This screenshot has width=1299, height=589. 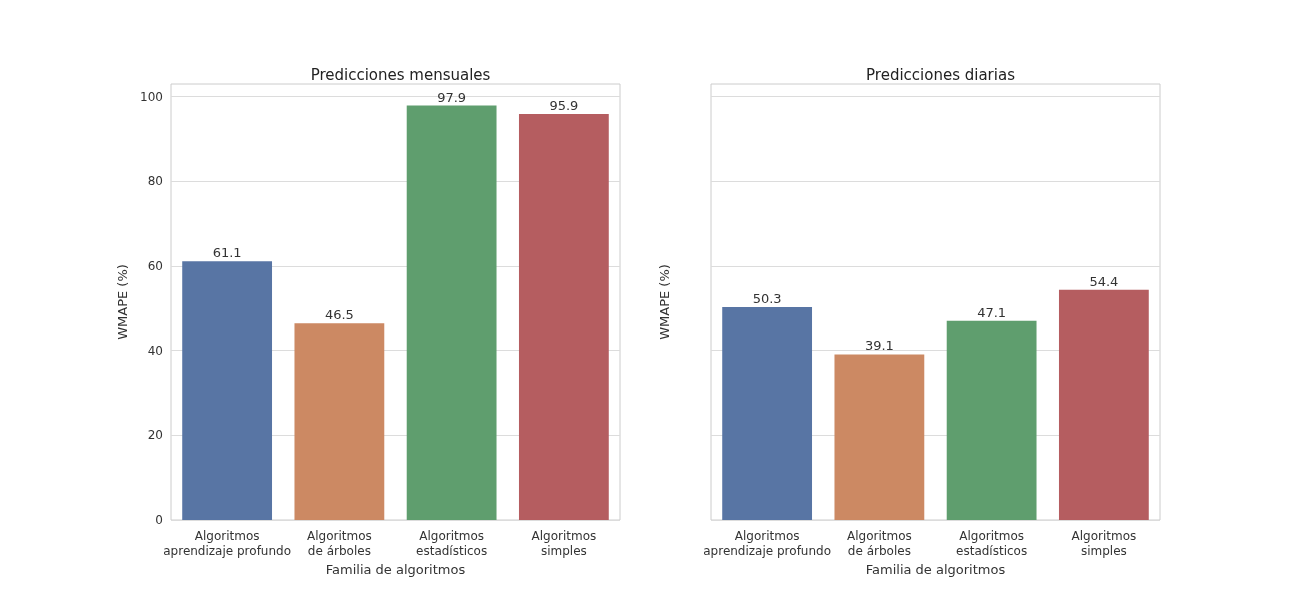 What do you see at coordinates (159, 520) in the screenshot?
I see `y-tick-label: 0` at bounding box center [159, 520].